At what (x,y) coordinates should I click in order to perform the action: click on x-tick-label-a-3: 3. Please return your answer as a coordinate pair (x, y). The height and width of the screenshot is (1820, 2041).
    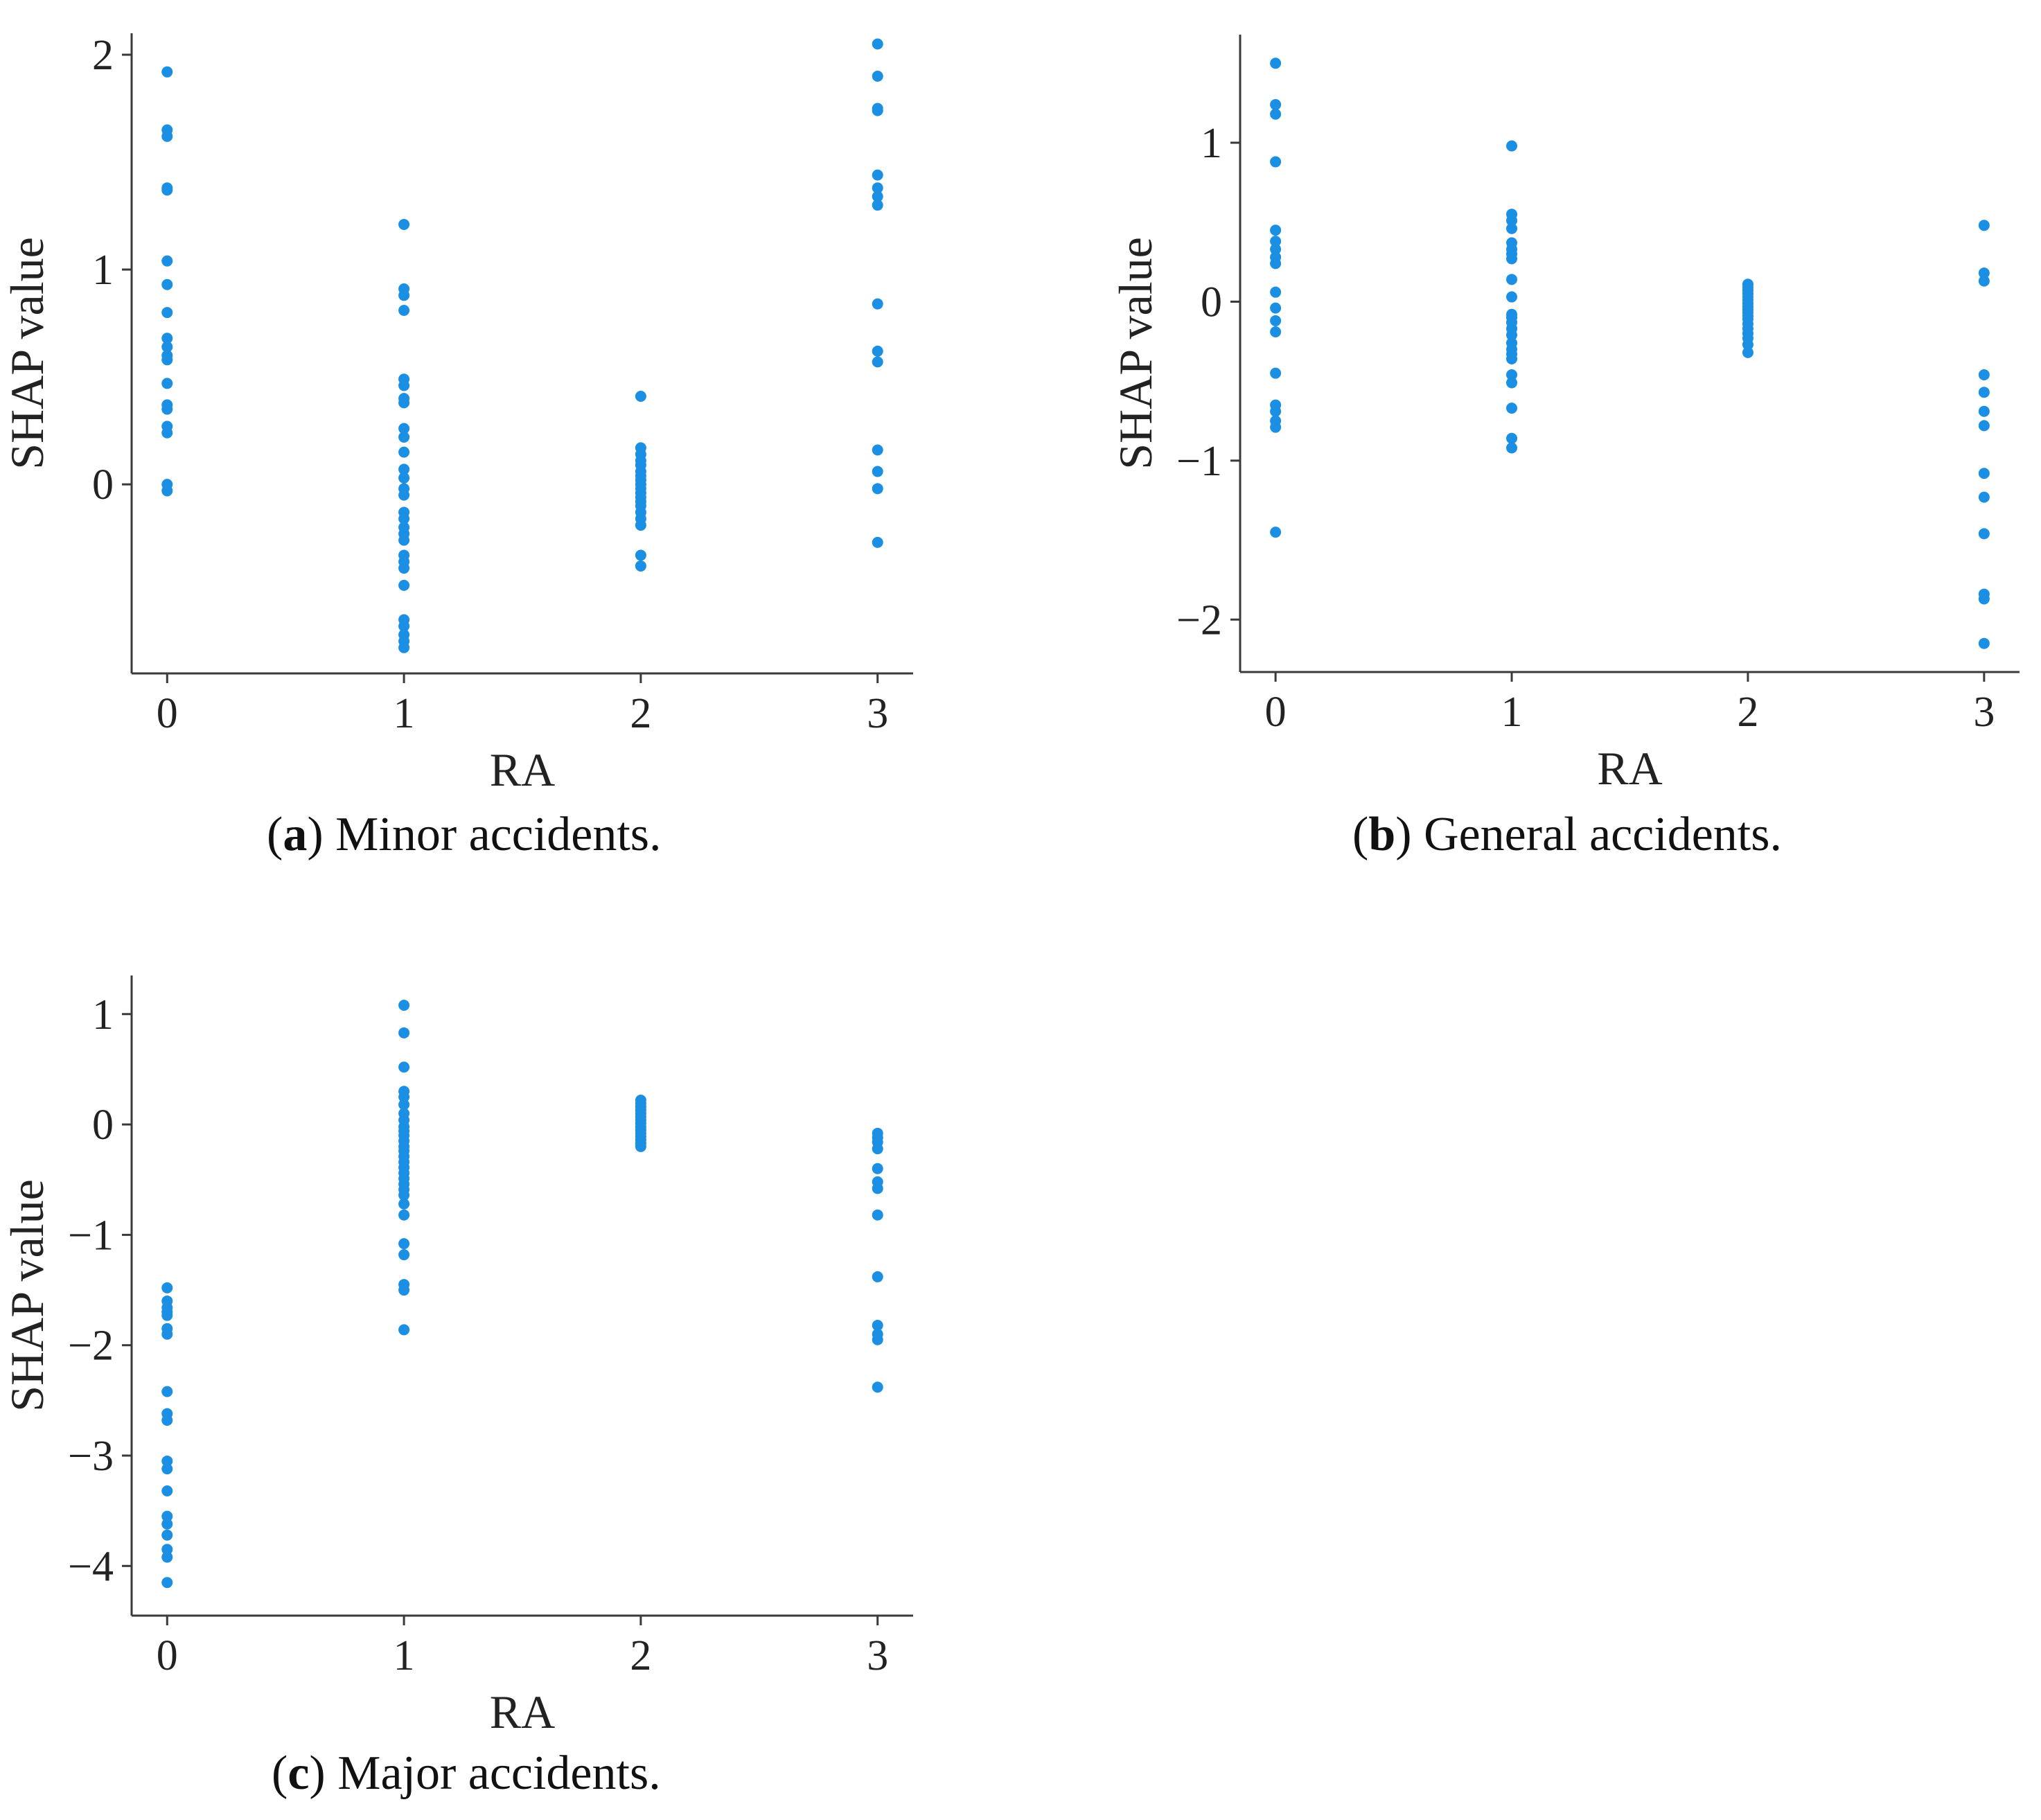
    Looking at the image, I should click on (878, 713).